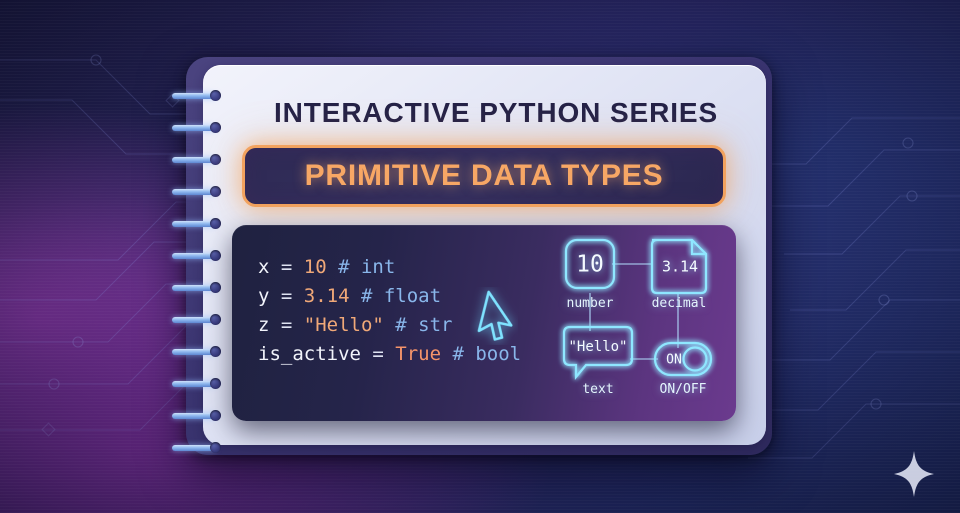  I want to click on node-value-number: 10, so click(590, 265).